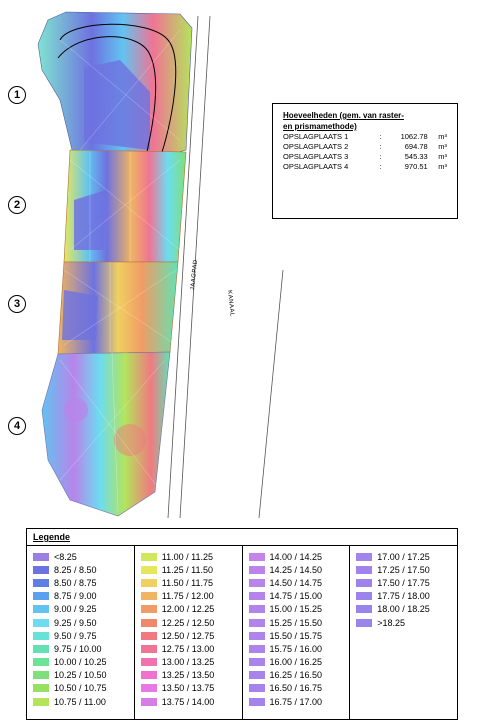 The height and width of the screenshot is (725, 480). I want to click on legend-item: 10.25 / 10.50, so click(80, 675).